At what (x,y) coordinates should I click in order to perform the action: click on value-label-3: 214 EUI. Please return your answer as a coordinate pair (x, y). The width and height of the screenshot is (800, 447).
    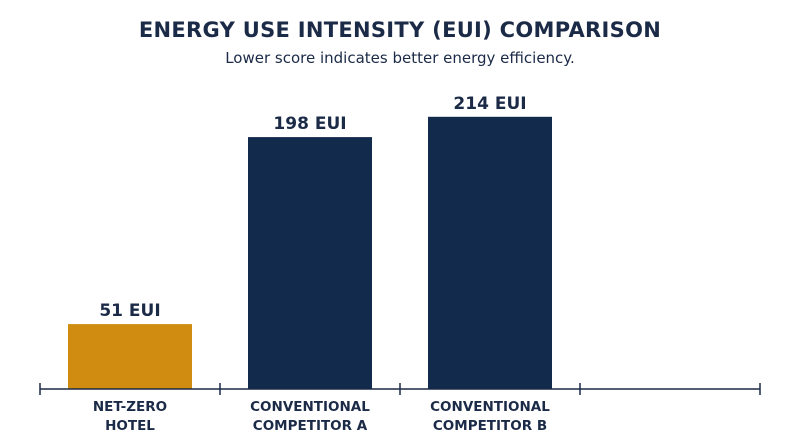
    Looking at the image, I should click on (489, 104).